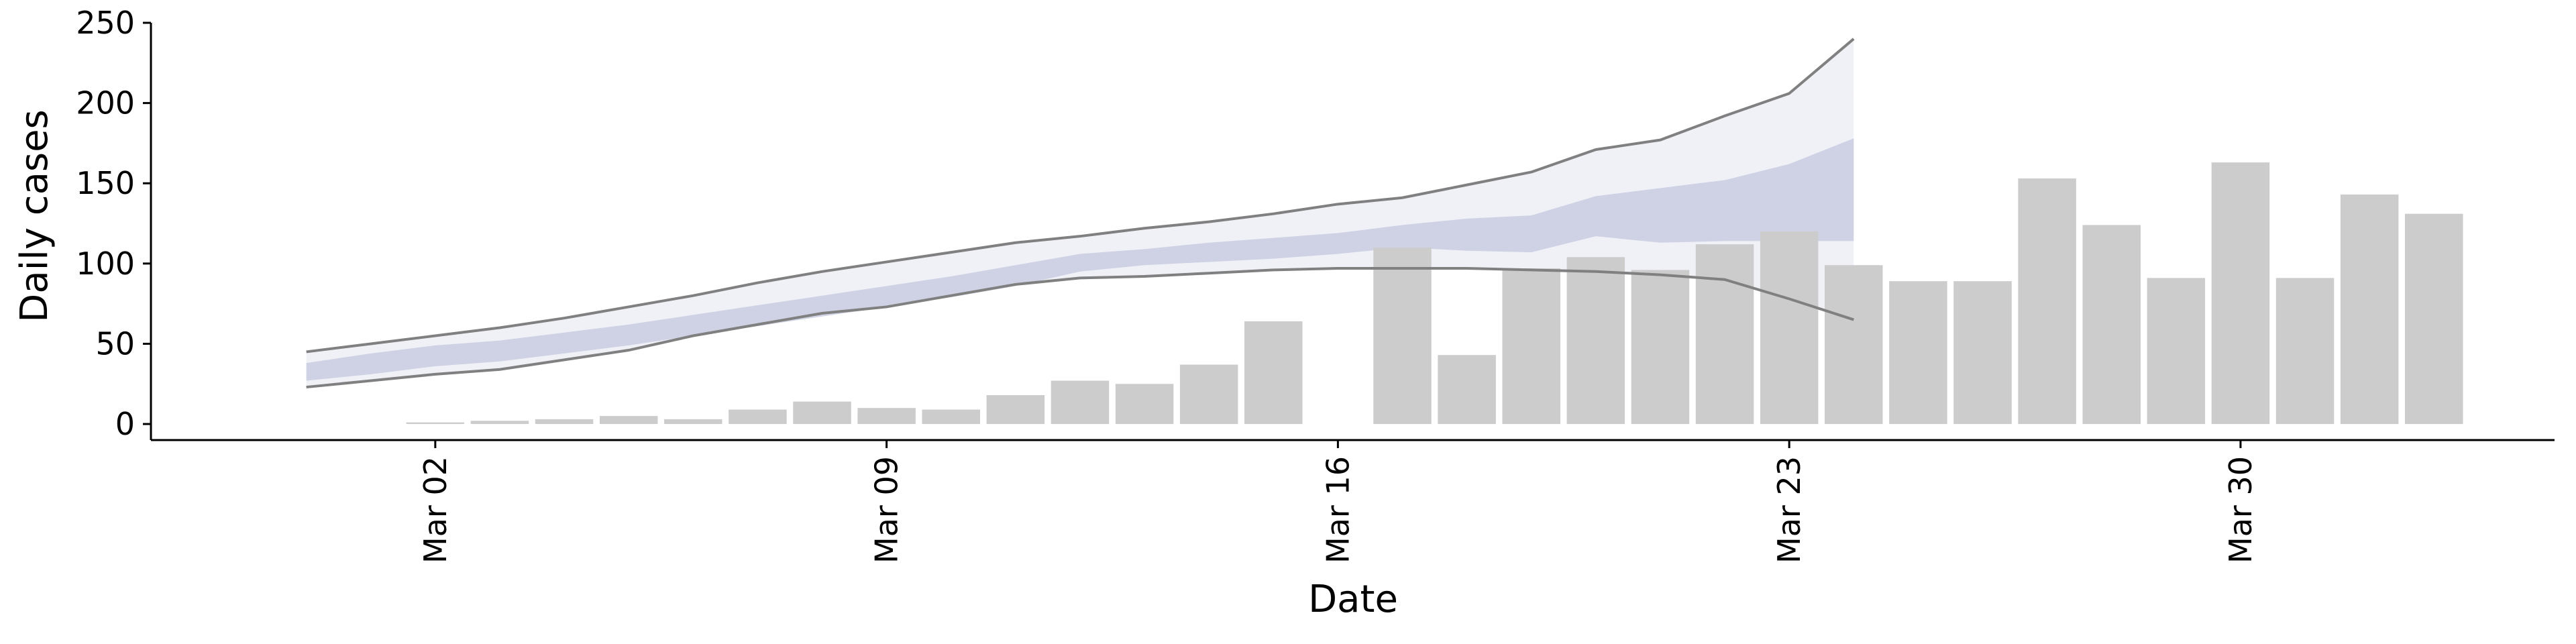 The height and width of the screenshot is (644, 2576). I want to click on x-tick-label: Mar 23, so click(1789, 510).